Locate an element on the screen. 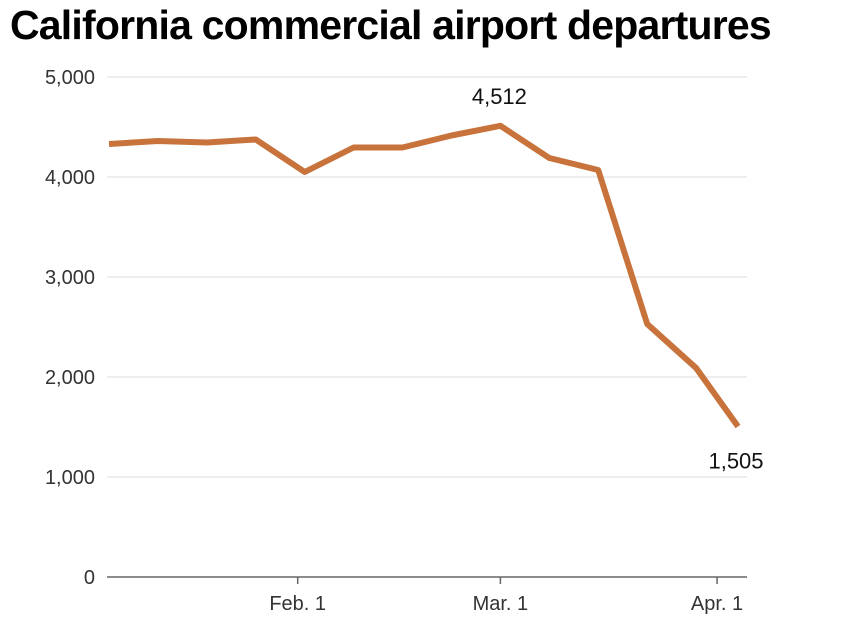 The height and width of the screenshot is (624, 868). y-tick-label: 3,000 is located at coordinates (70, 278).